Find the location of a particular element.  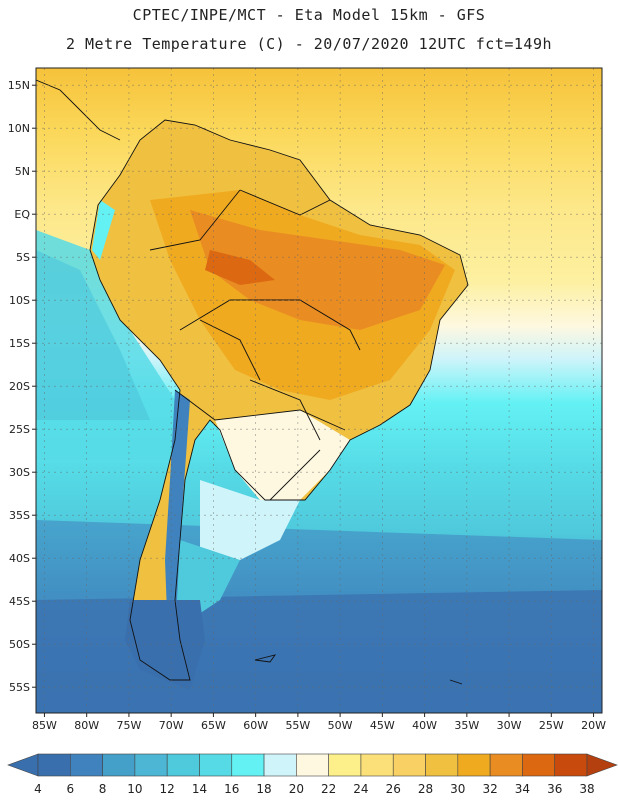

colorbar-label: 6 is located at coordinates (70, 789).